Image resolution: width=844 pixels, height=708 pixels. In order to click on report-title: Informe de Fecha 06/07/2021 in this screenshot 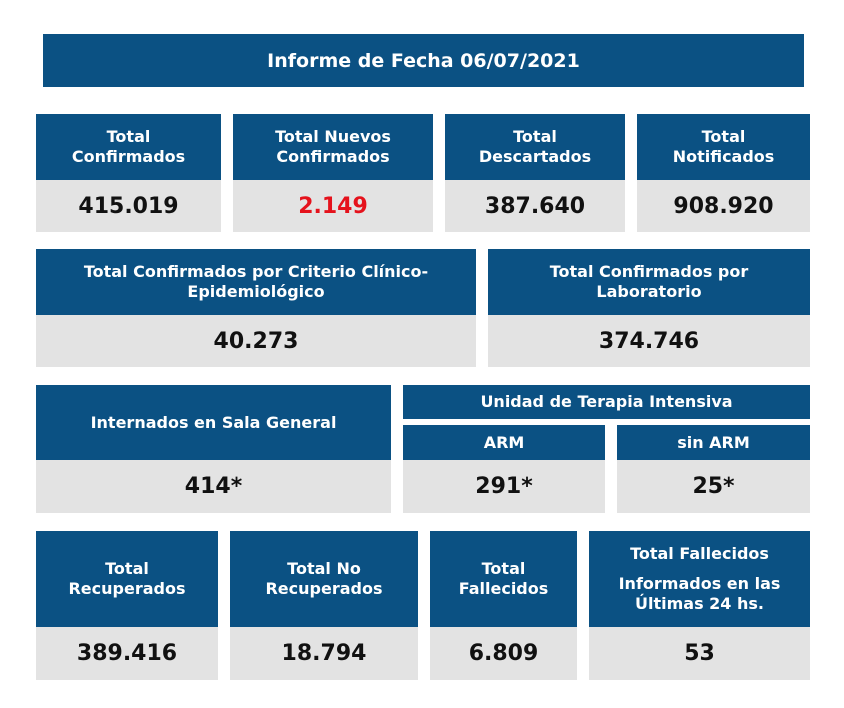, I will do `click(423, 60)`.